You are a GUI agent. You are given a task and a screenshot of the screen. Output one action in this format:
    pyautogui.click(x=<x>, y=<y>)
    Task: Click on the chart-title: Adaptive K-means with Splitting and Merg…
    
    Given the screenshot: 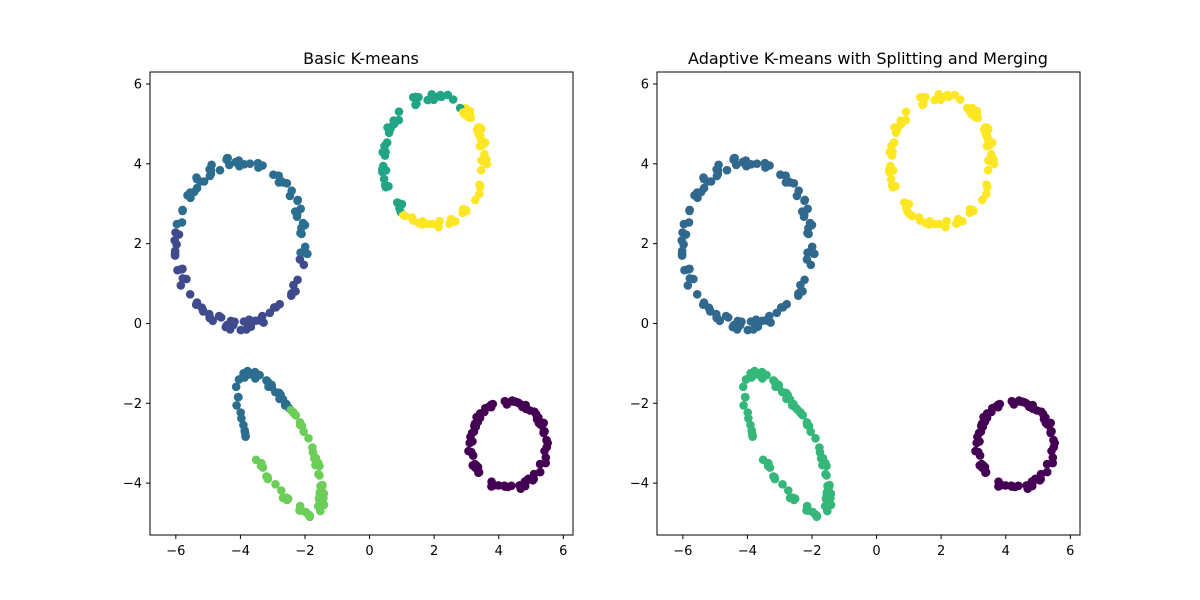 What is the action you would take?
    pyautogui.click(x=868, y=58)
    